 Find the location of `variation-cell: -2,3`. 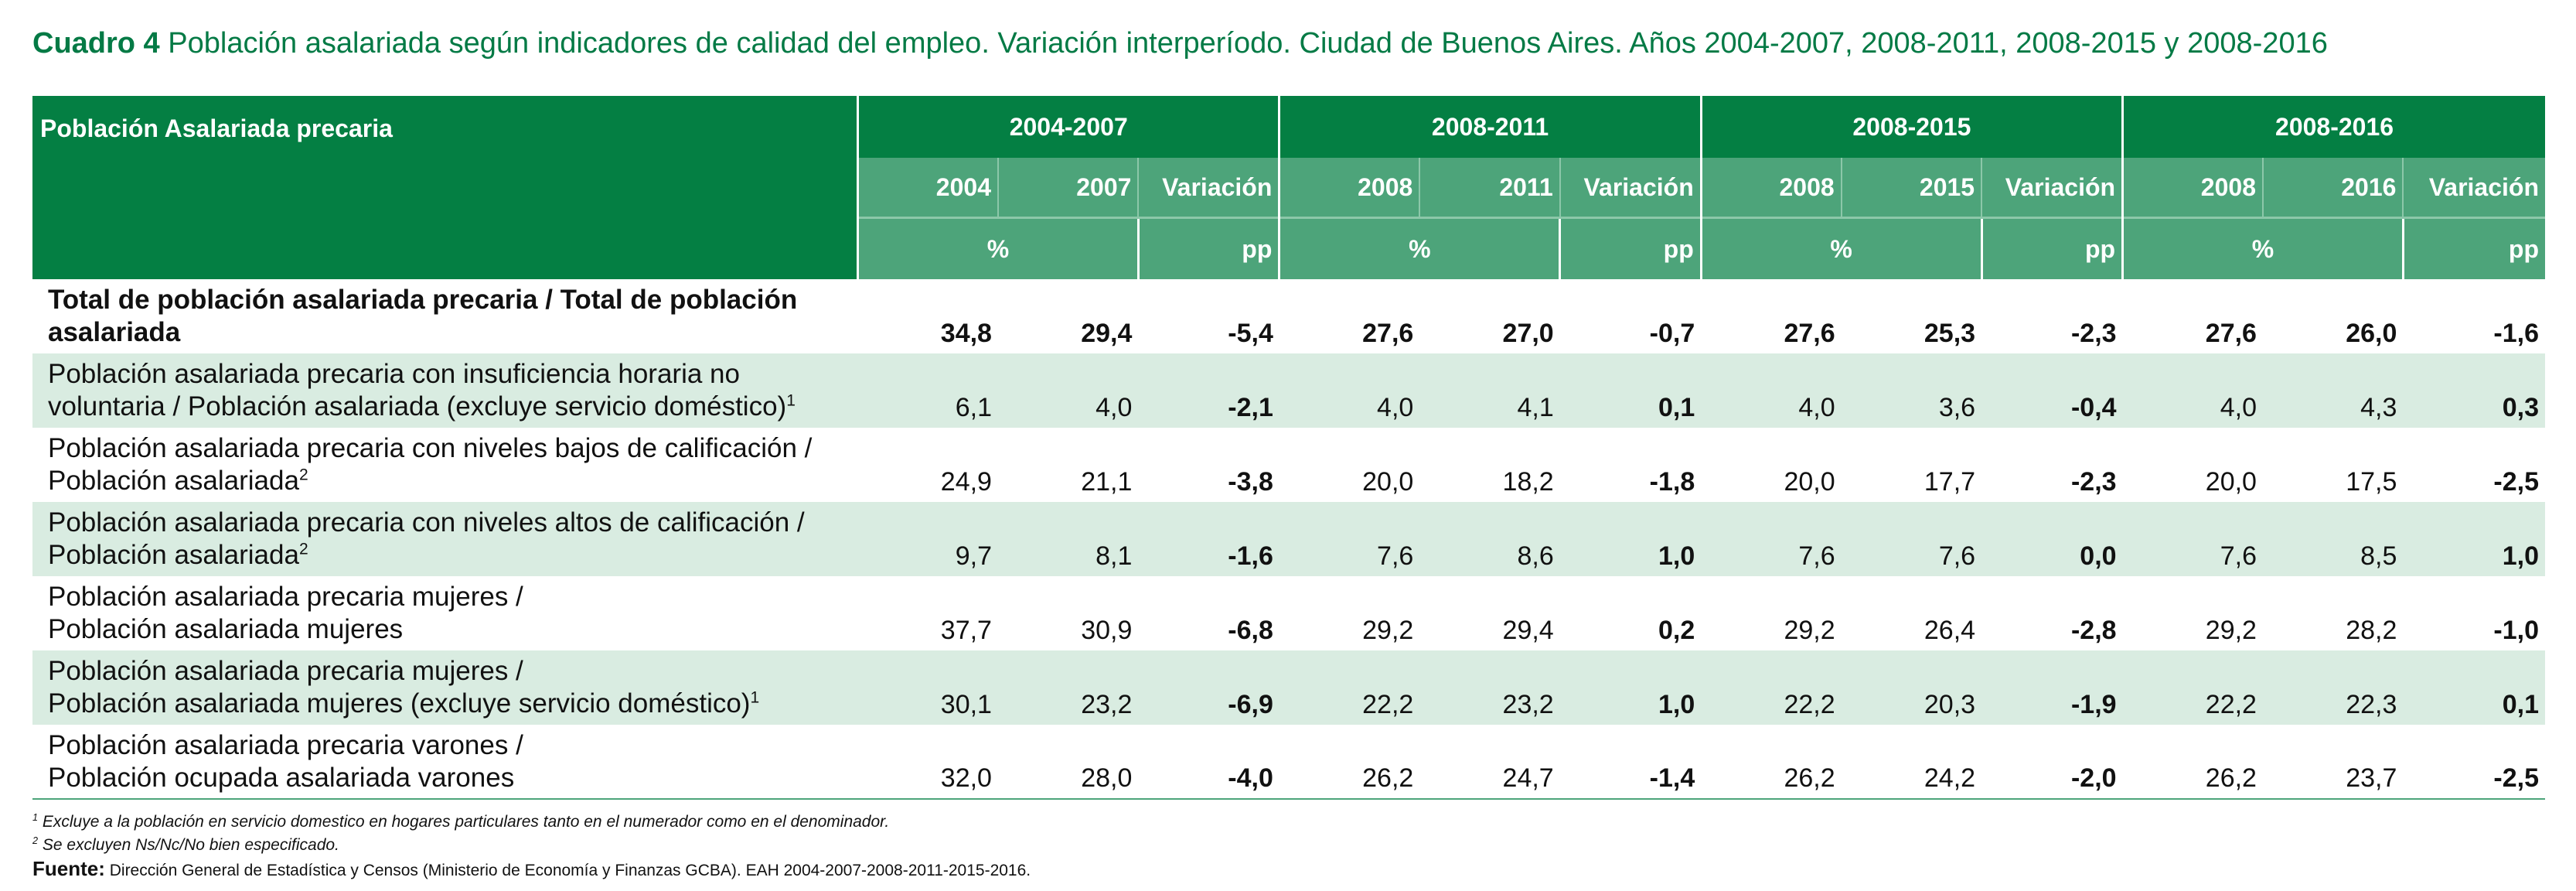

variation-cell: -2,3 is located at coordinates (2093, 333).